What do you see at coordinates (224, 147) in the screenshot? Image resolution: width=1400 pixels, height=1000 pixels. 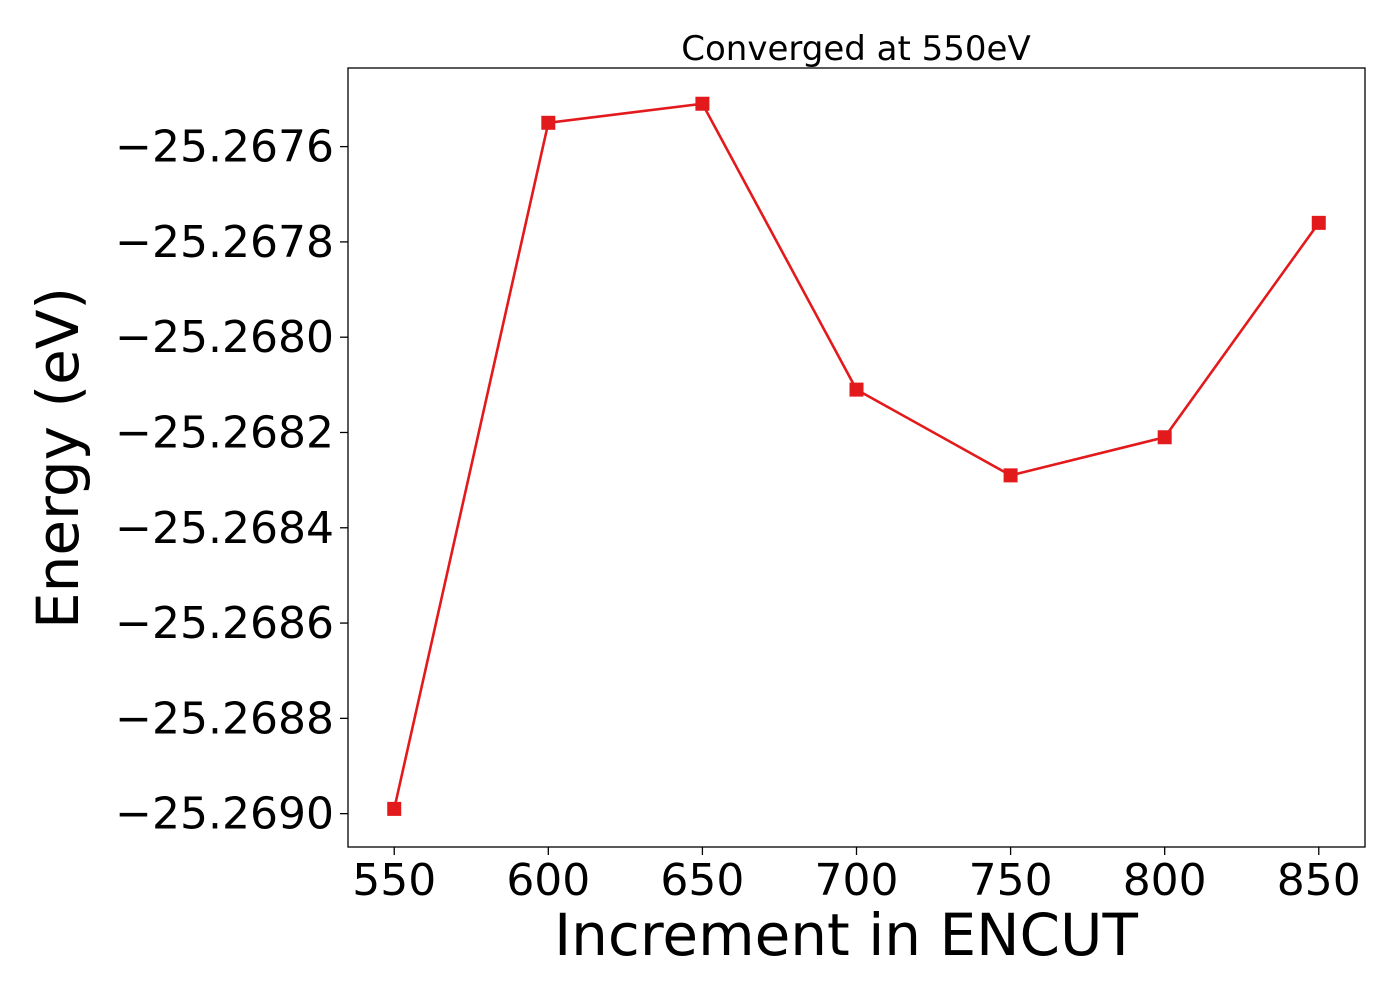 I see `y-tick-label: −25.2676` at bounding box center [224, 147].